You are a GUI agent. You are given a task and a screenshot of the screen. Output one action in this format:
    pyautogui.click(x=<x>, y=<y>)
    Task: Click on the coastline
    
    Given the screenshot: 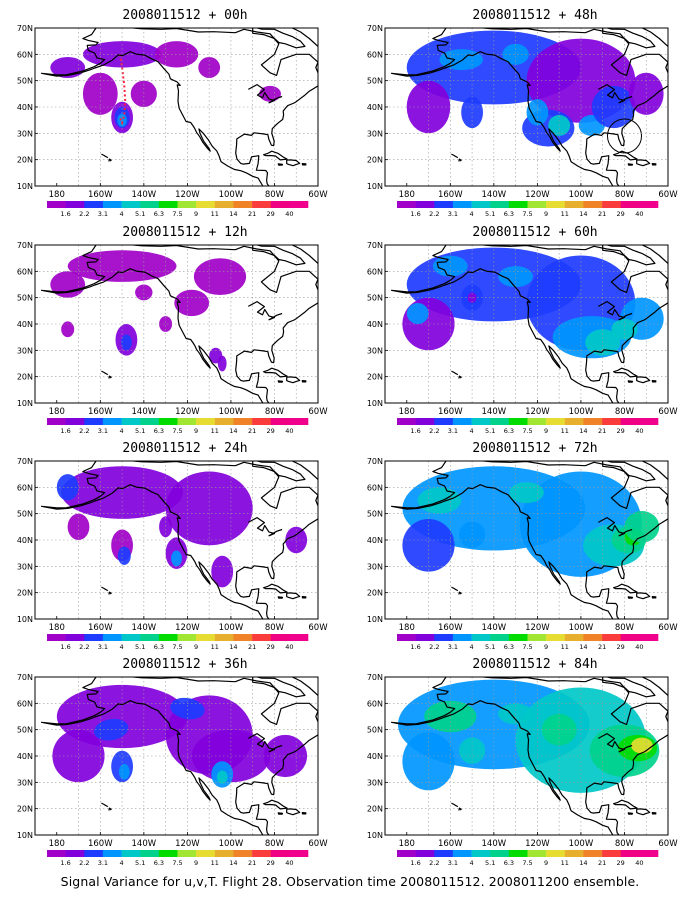 What is the action you would take?
    pyautogui.click(x=529, y=756)
    